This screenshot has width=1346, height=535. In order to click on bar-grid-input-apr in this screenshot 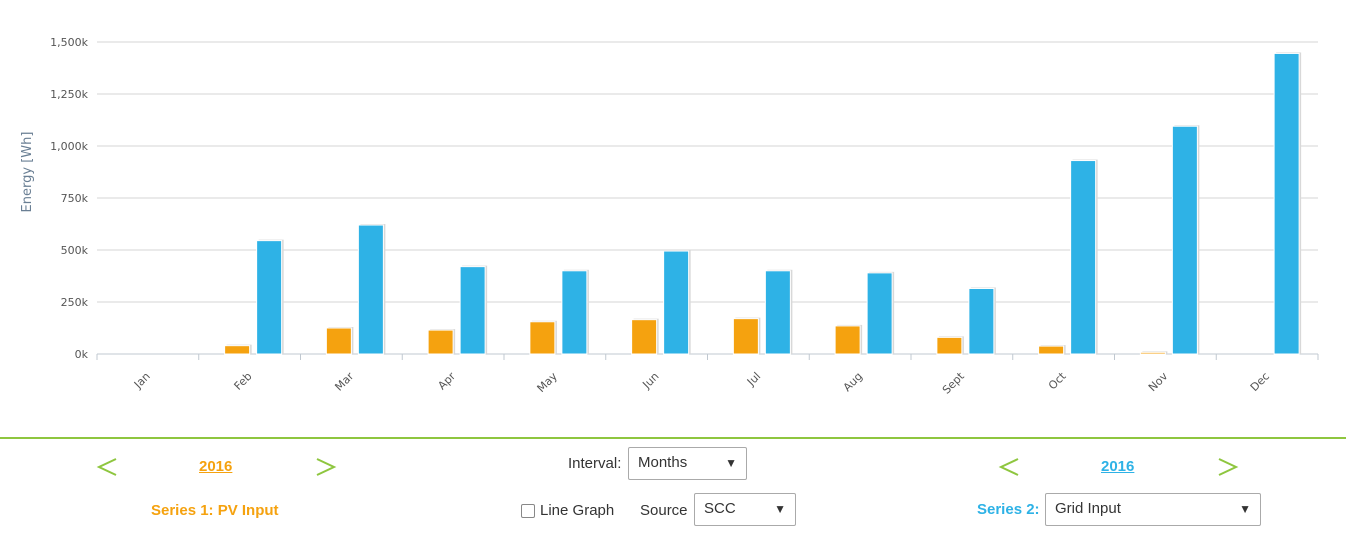, I will do `click(472, 310)`.